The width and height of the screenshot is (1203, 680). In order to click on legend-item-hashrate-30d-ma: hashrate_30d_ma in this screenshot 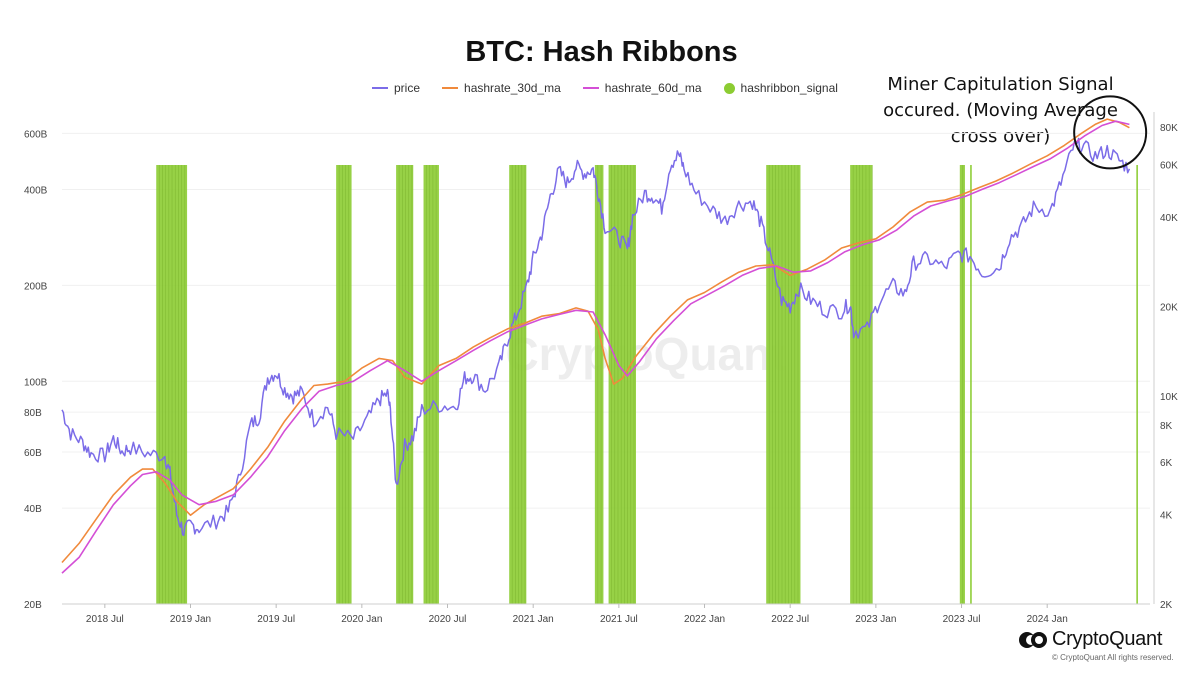, I will do `click(501, 88)`.